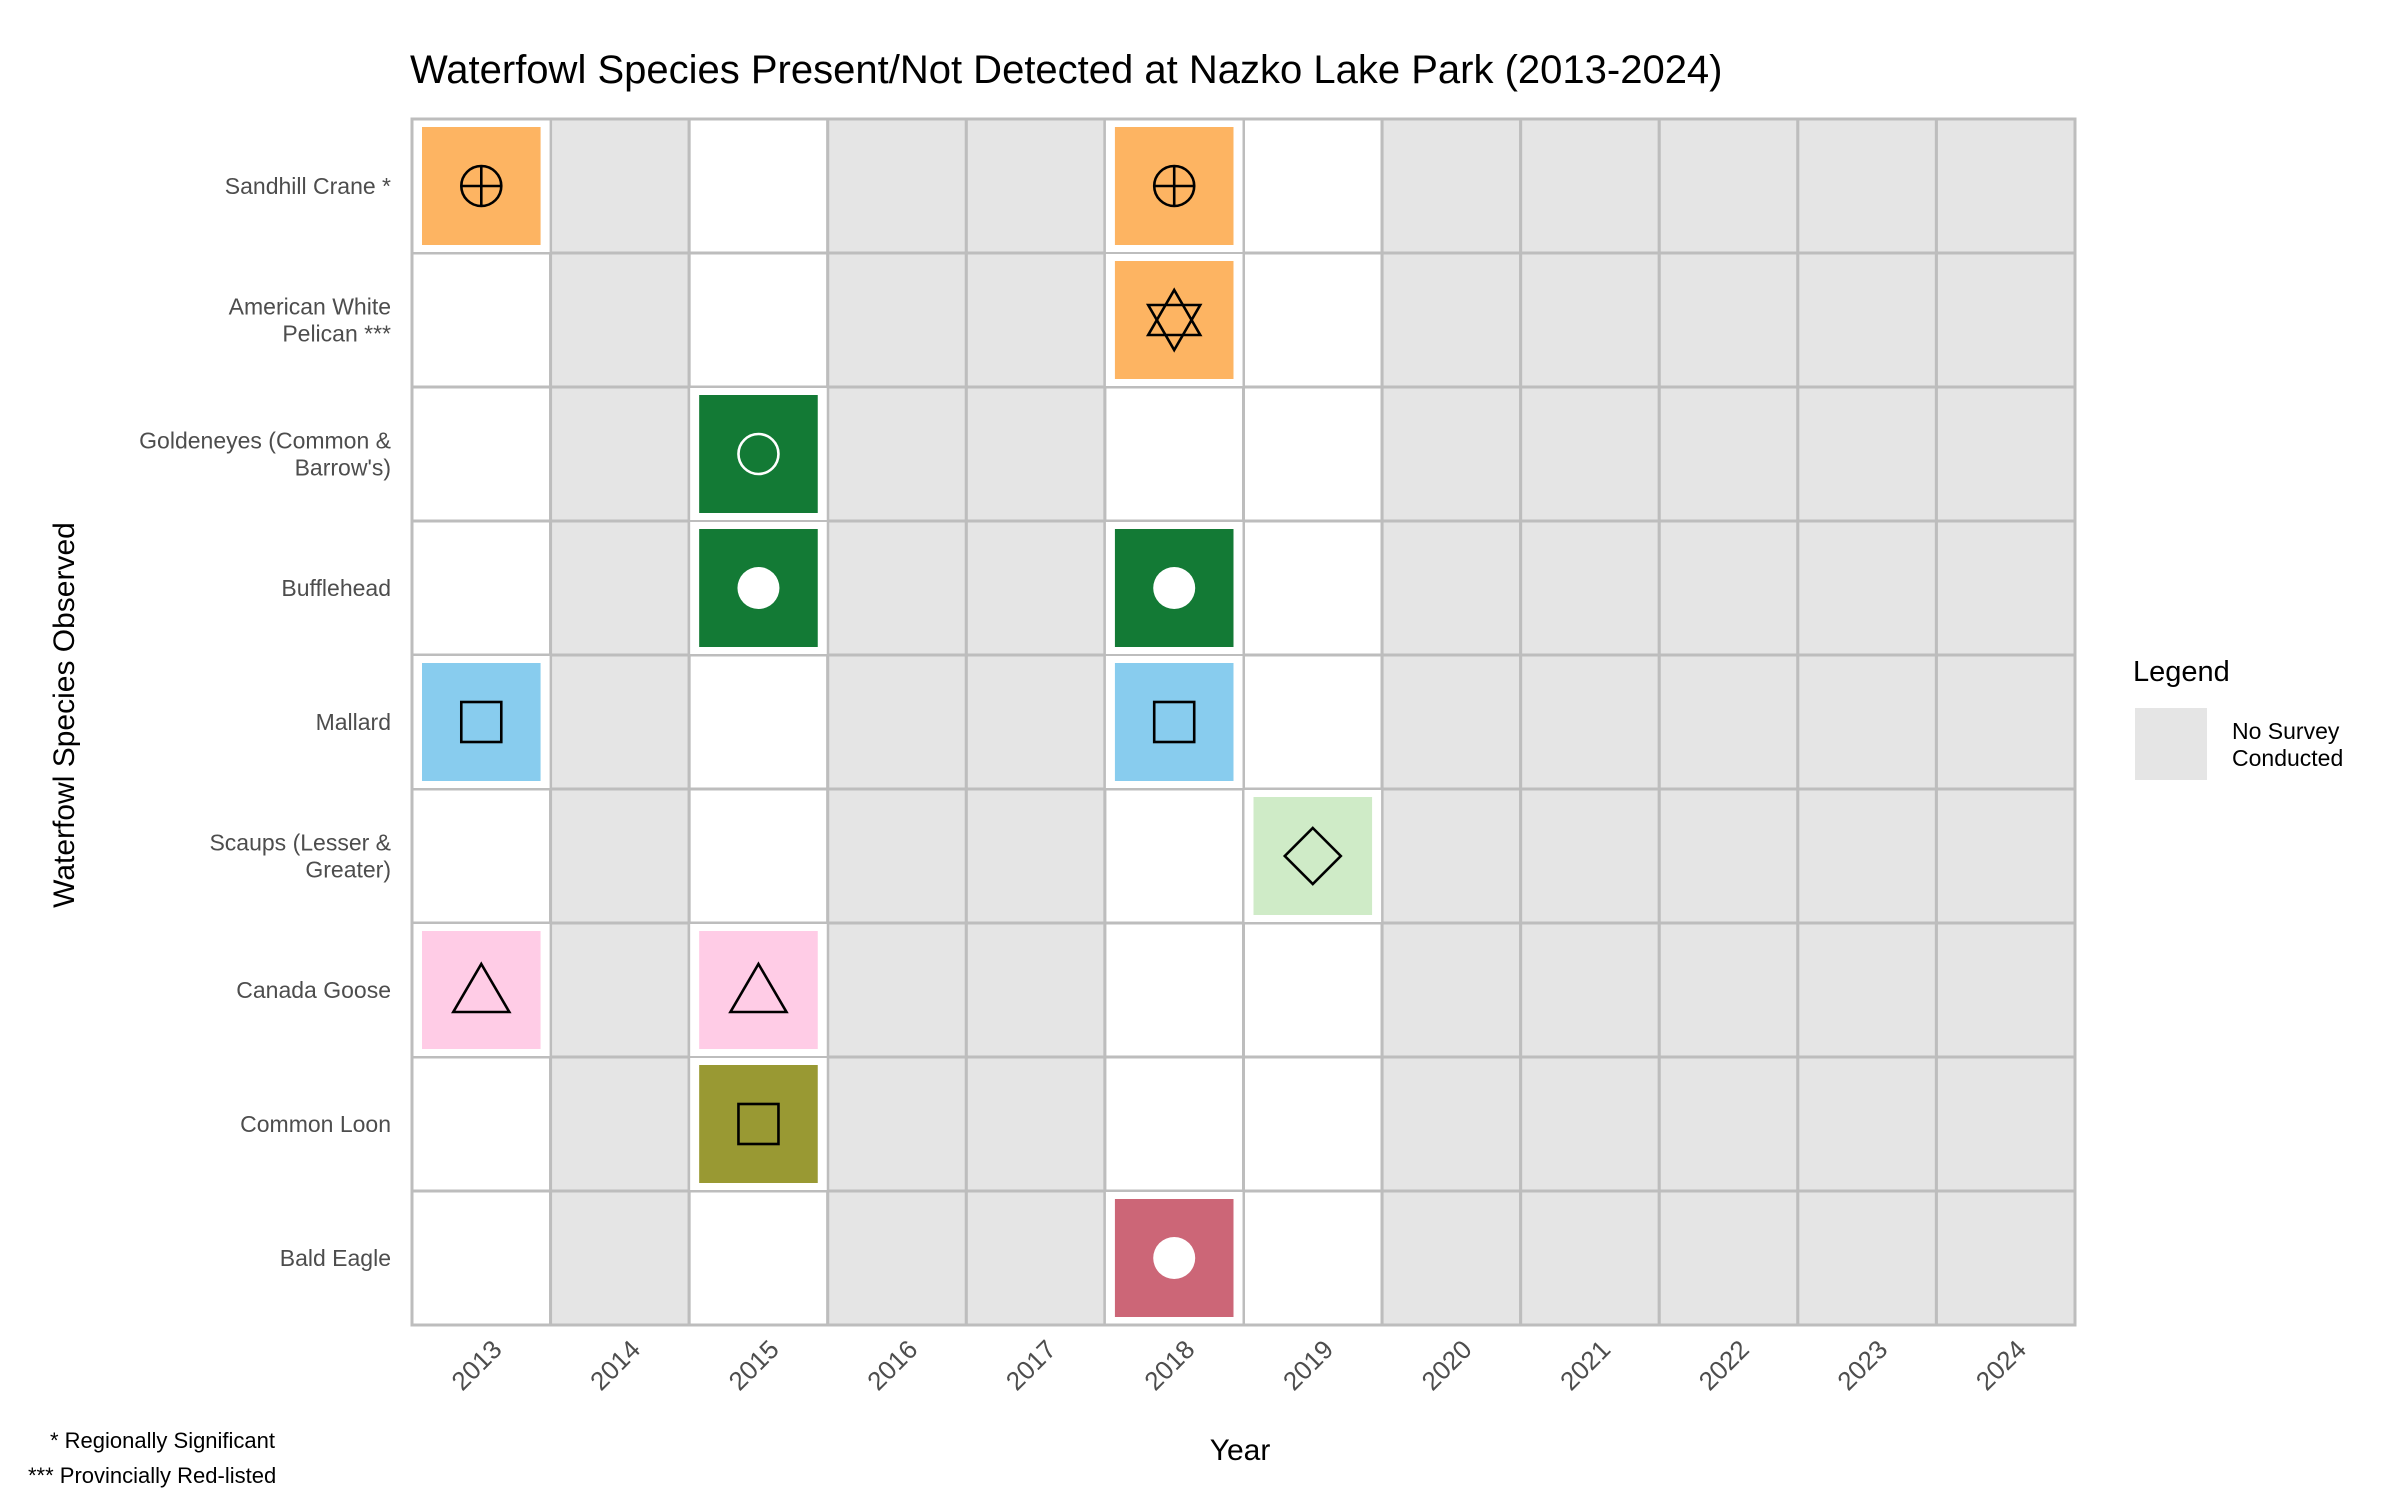 This screenshot has height=1500, width=2400. I want to click on cell-2015-scaups-lesser-greater, so click(758, 856).